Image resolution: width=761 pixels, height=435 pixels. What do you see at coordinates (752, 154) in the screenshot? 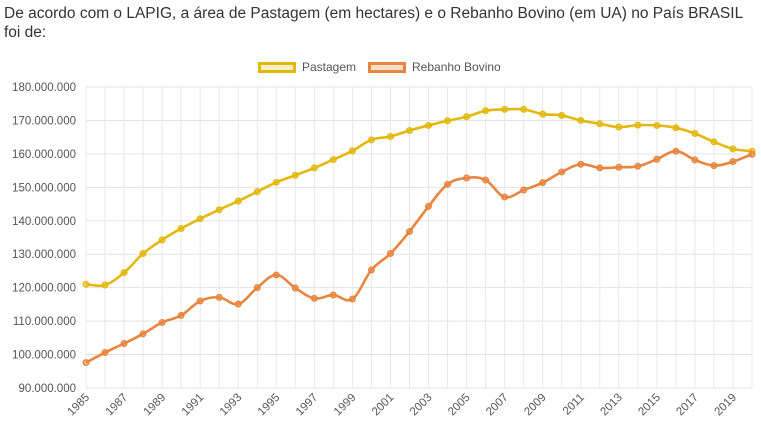
I see `data-point-rebanho-bovino-2020` at bounding box center [752, 154].